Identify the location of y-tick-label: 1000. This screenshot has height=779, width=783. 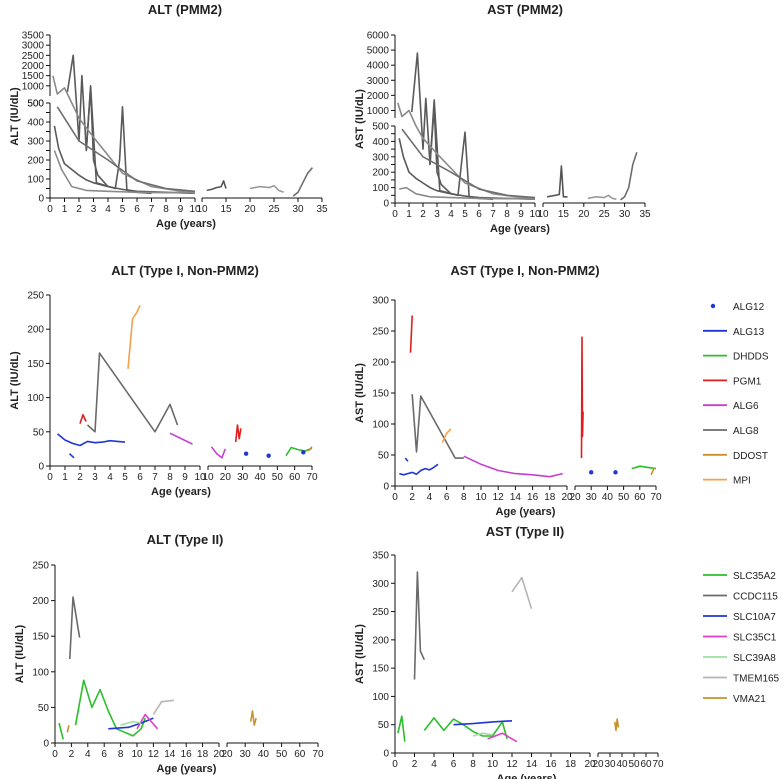
(378, 111).